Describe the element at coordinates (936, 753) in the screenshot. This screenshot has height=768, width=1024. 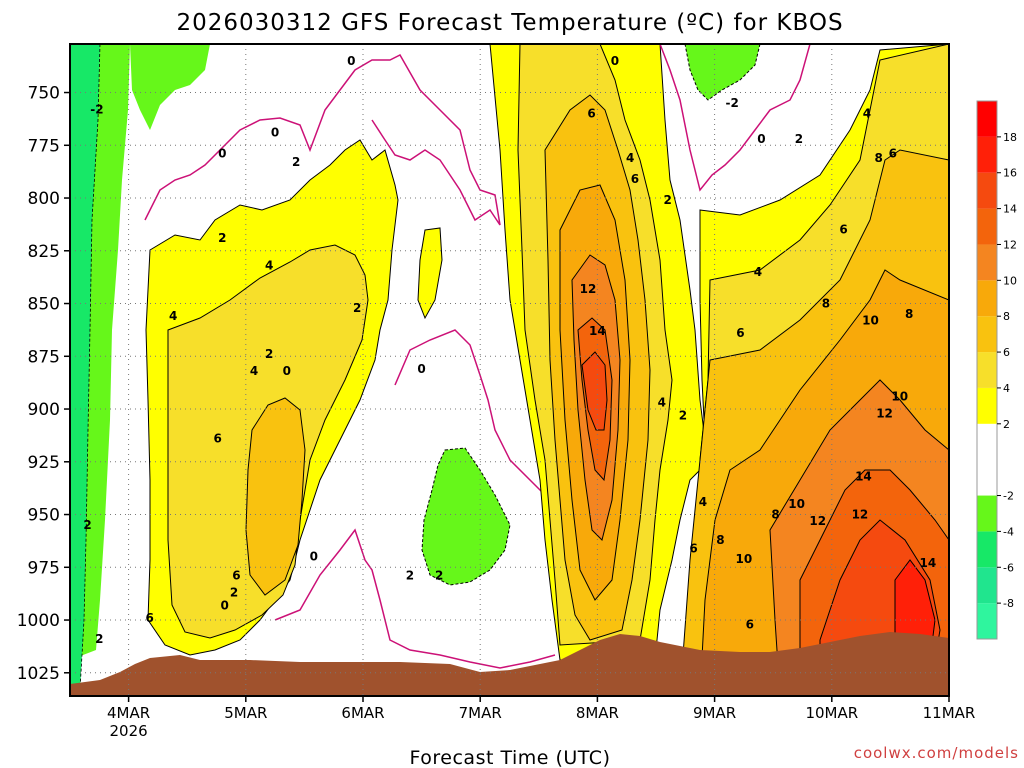
I see `credit-link: coolwx.com/models` at that location.